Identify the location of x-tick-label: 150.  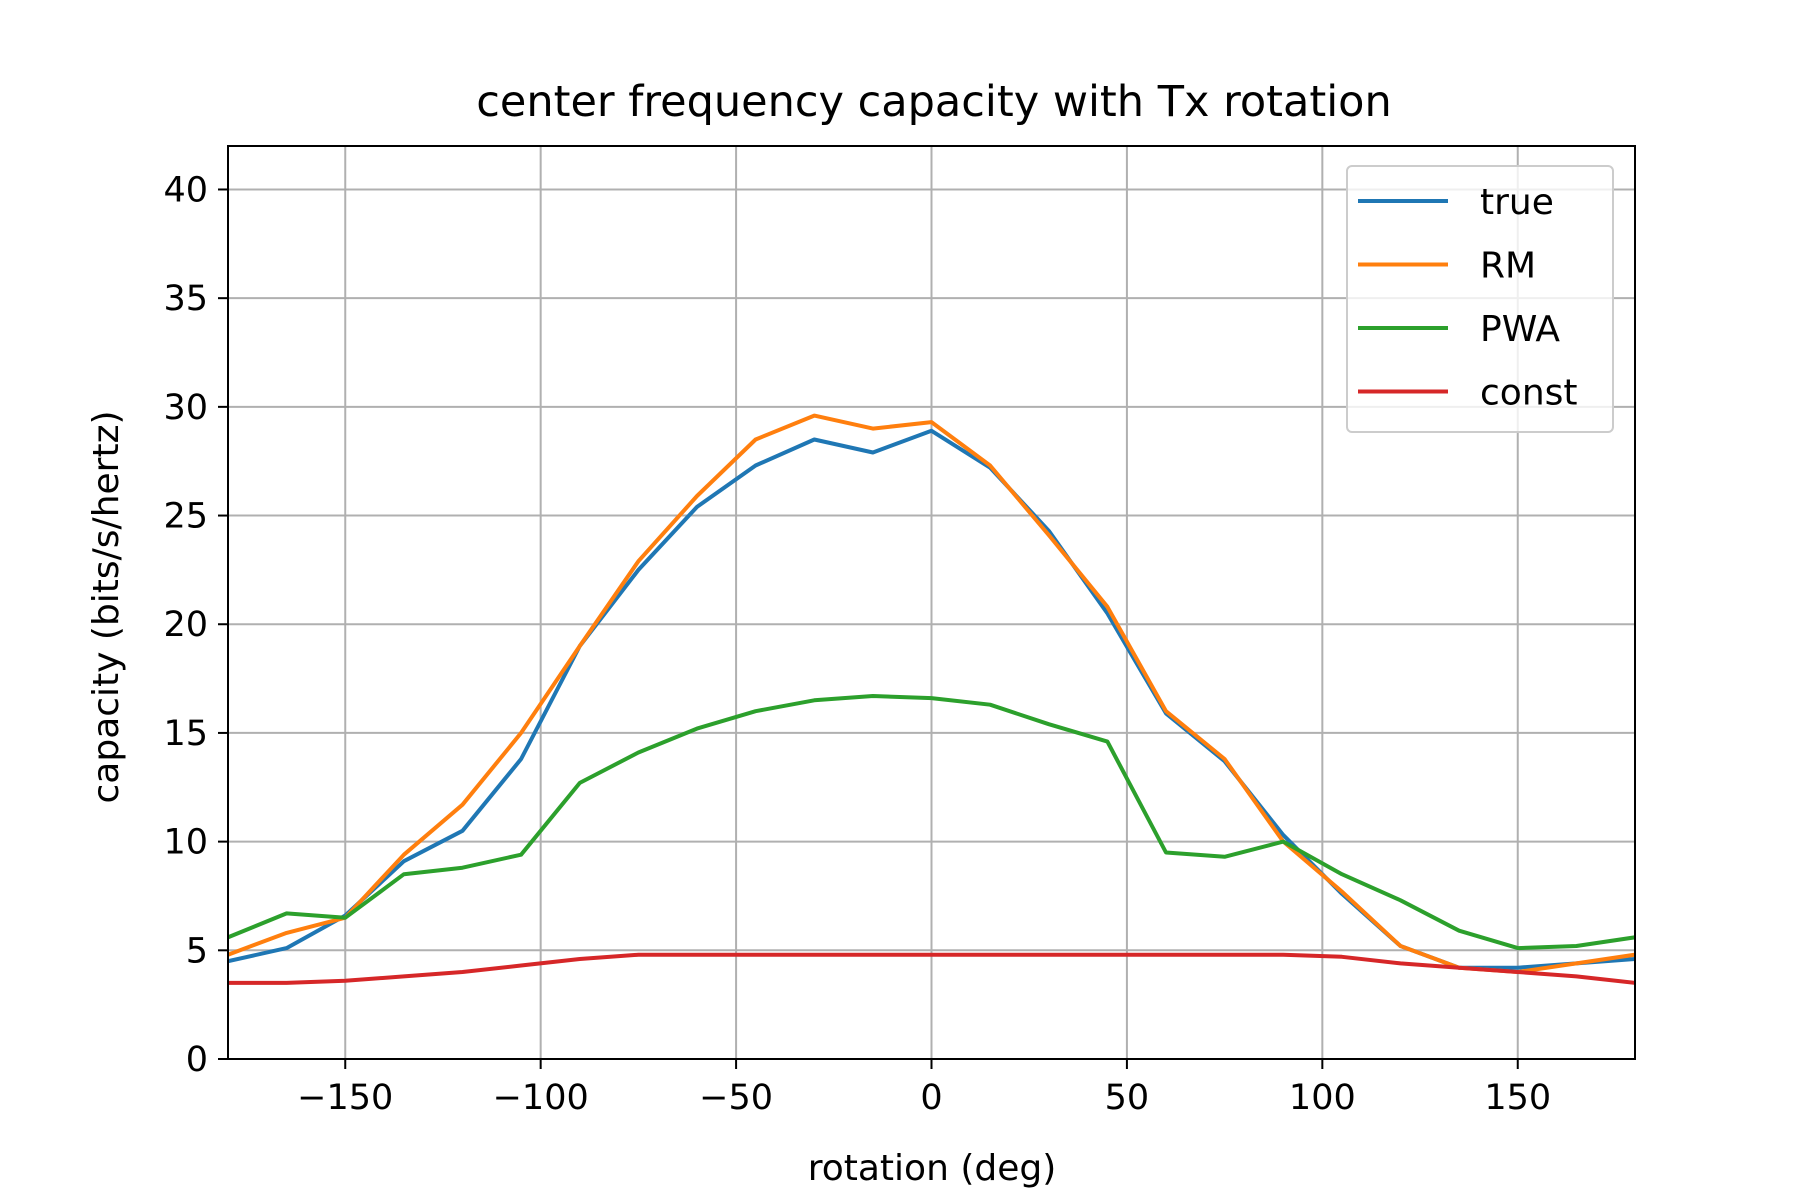
(1517, 1098).